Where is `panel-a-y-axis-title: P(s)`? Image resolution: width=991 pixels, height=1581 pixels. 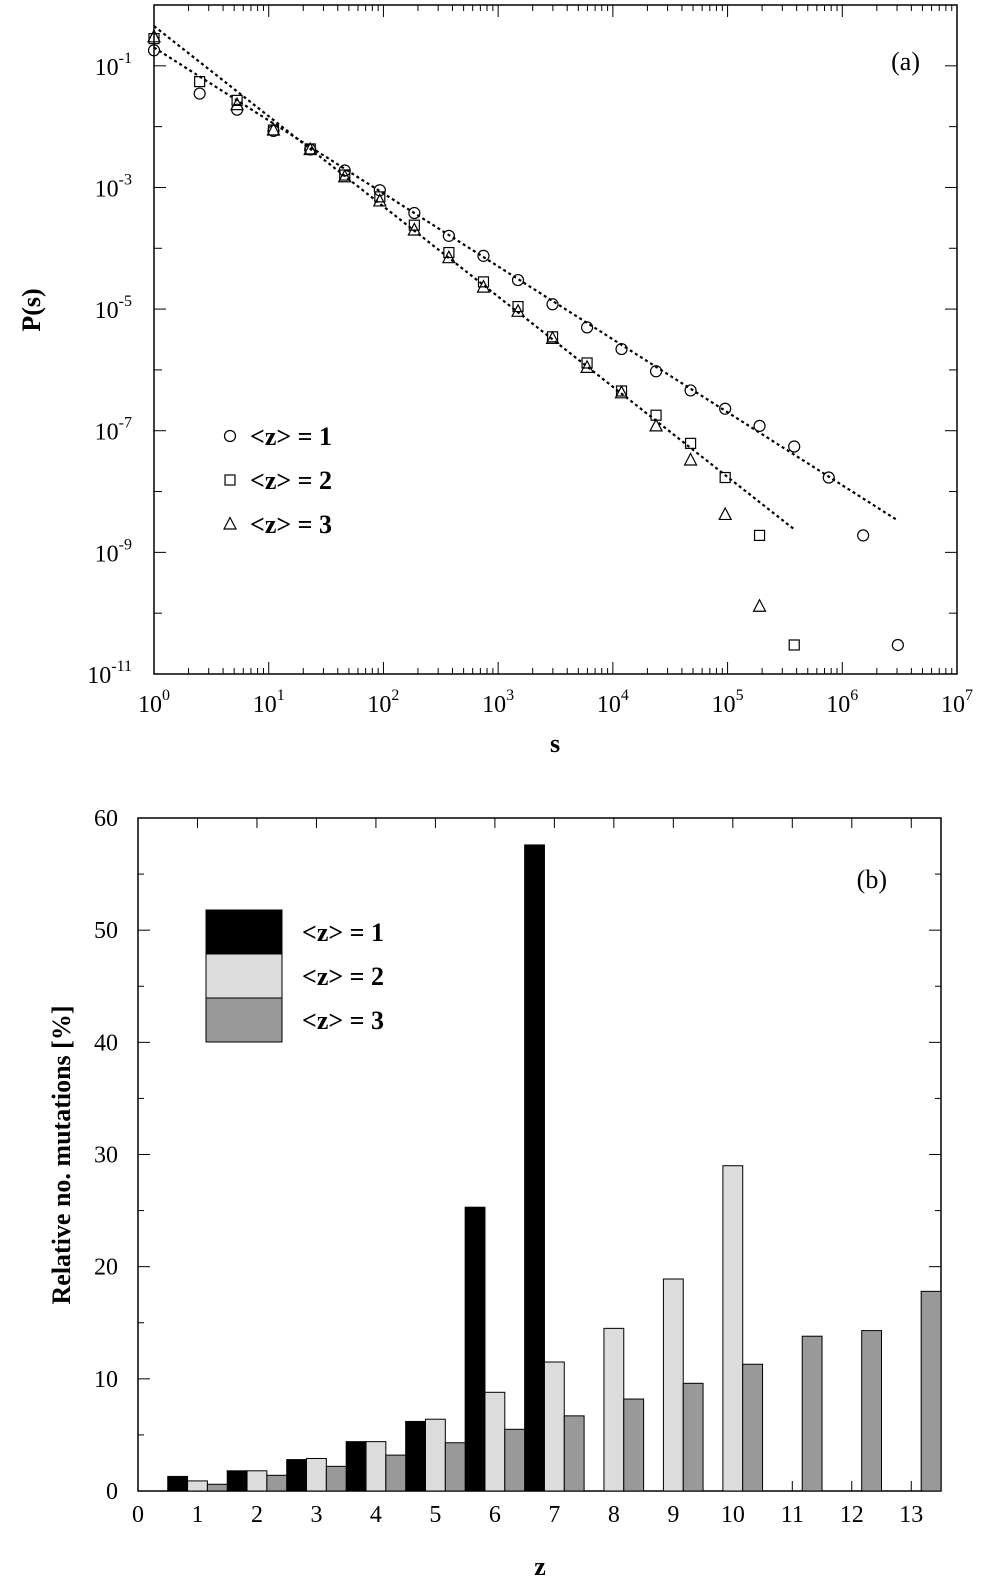
panel-a-y-axis-title: P(s) is located at coordinates (31, 309).